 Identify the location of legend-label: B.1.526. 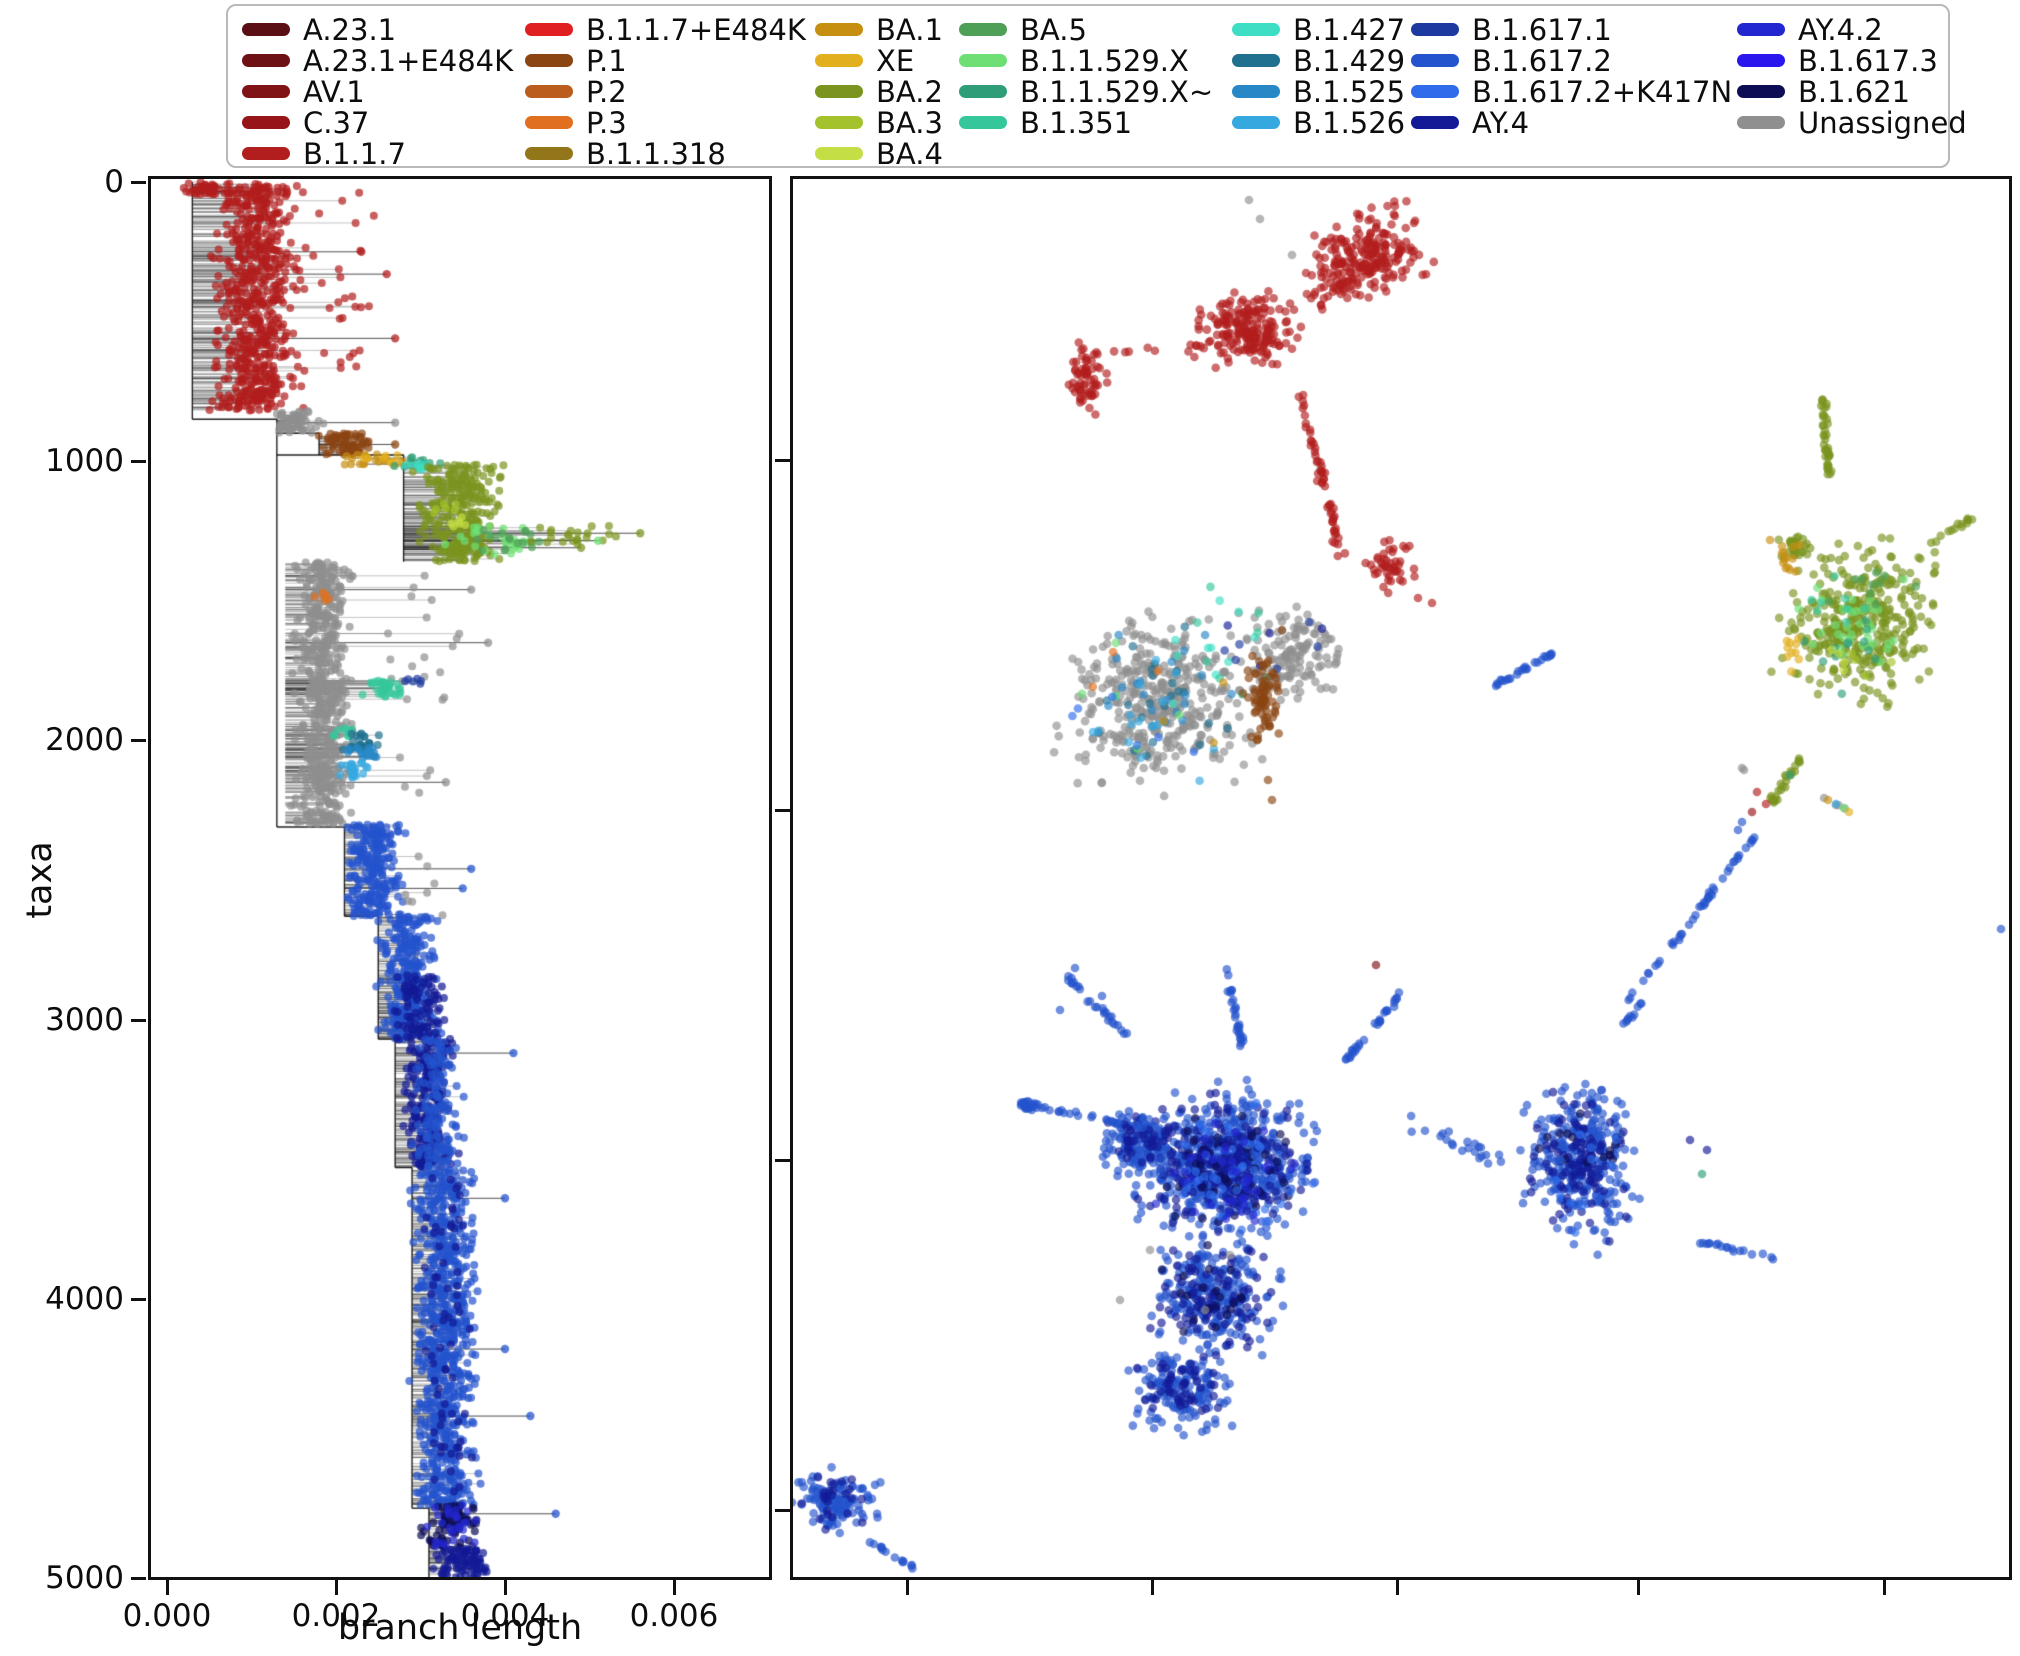
(1349, 122).